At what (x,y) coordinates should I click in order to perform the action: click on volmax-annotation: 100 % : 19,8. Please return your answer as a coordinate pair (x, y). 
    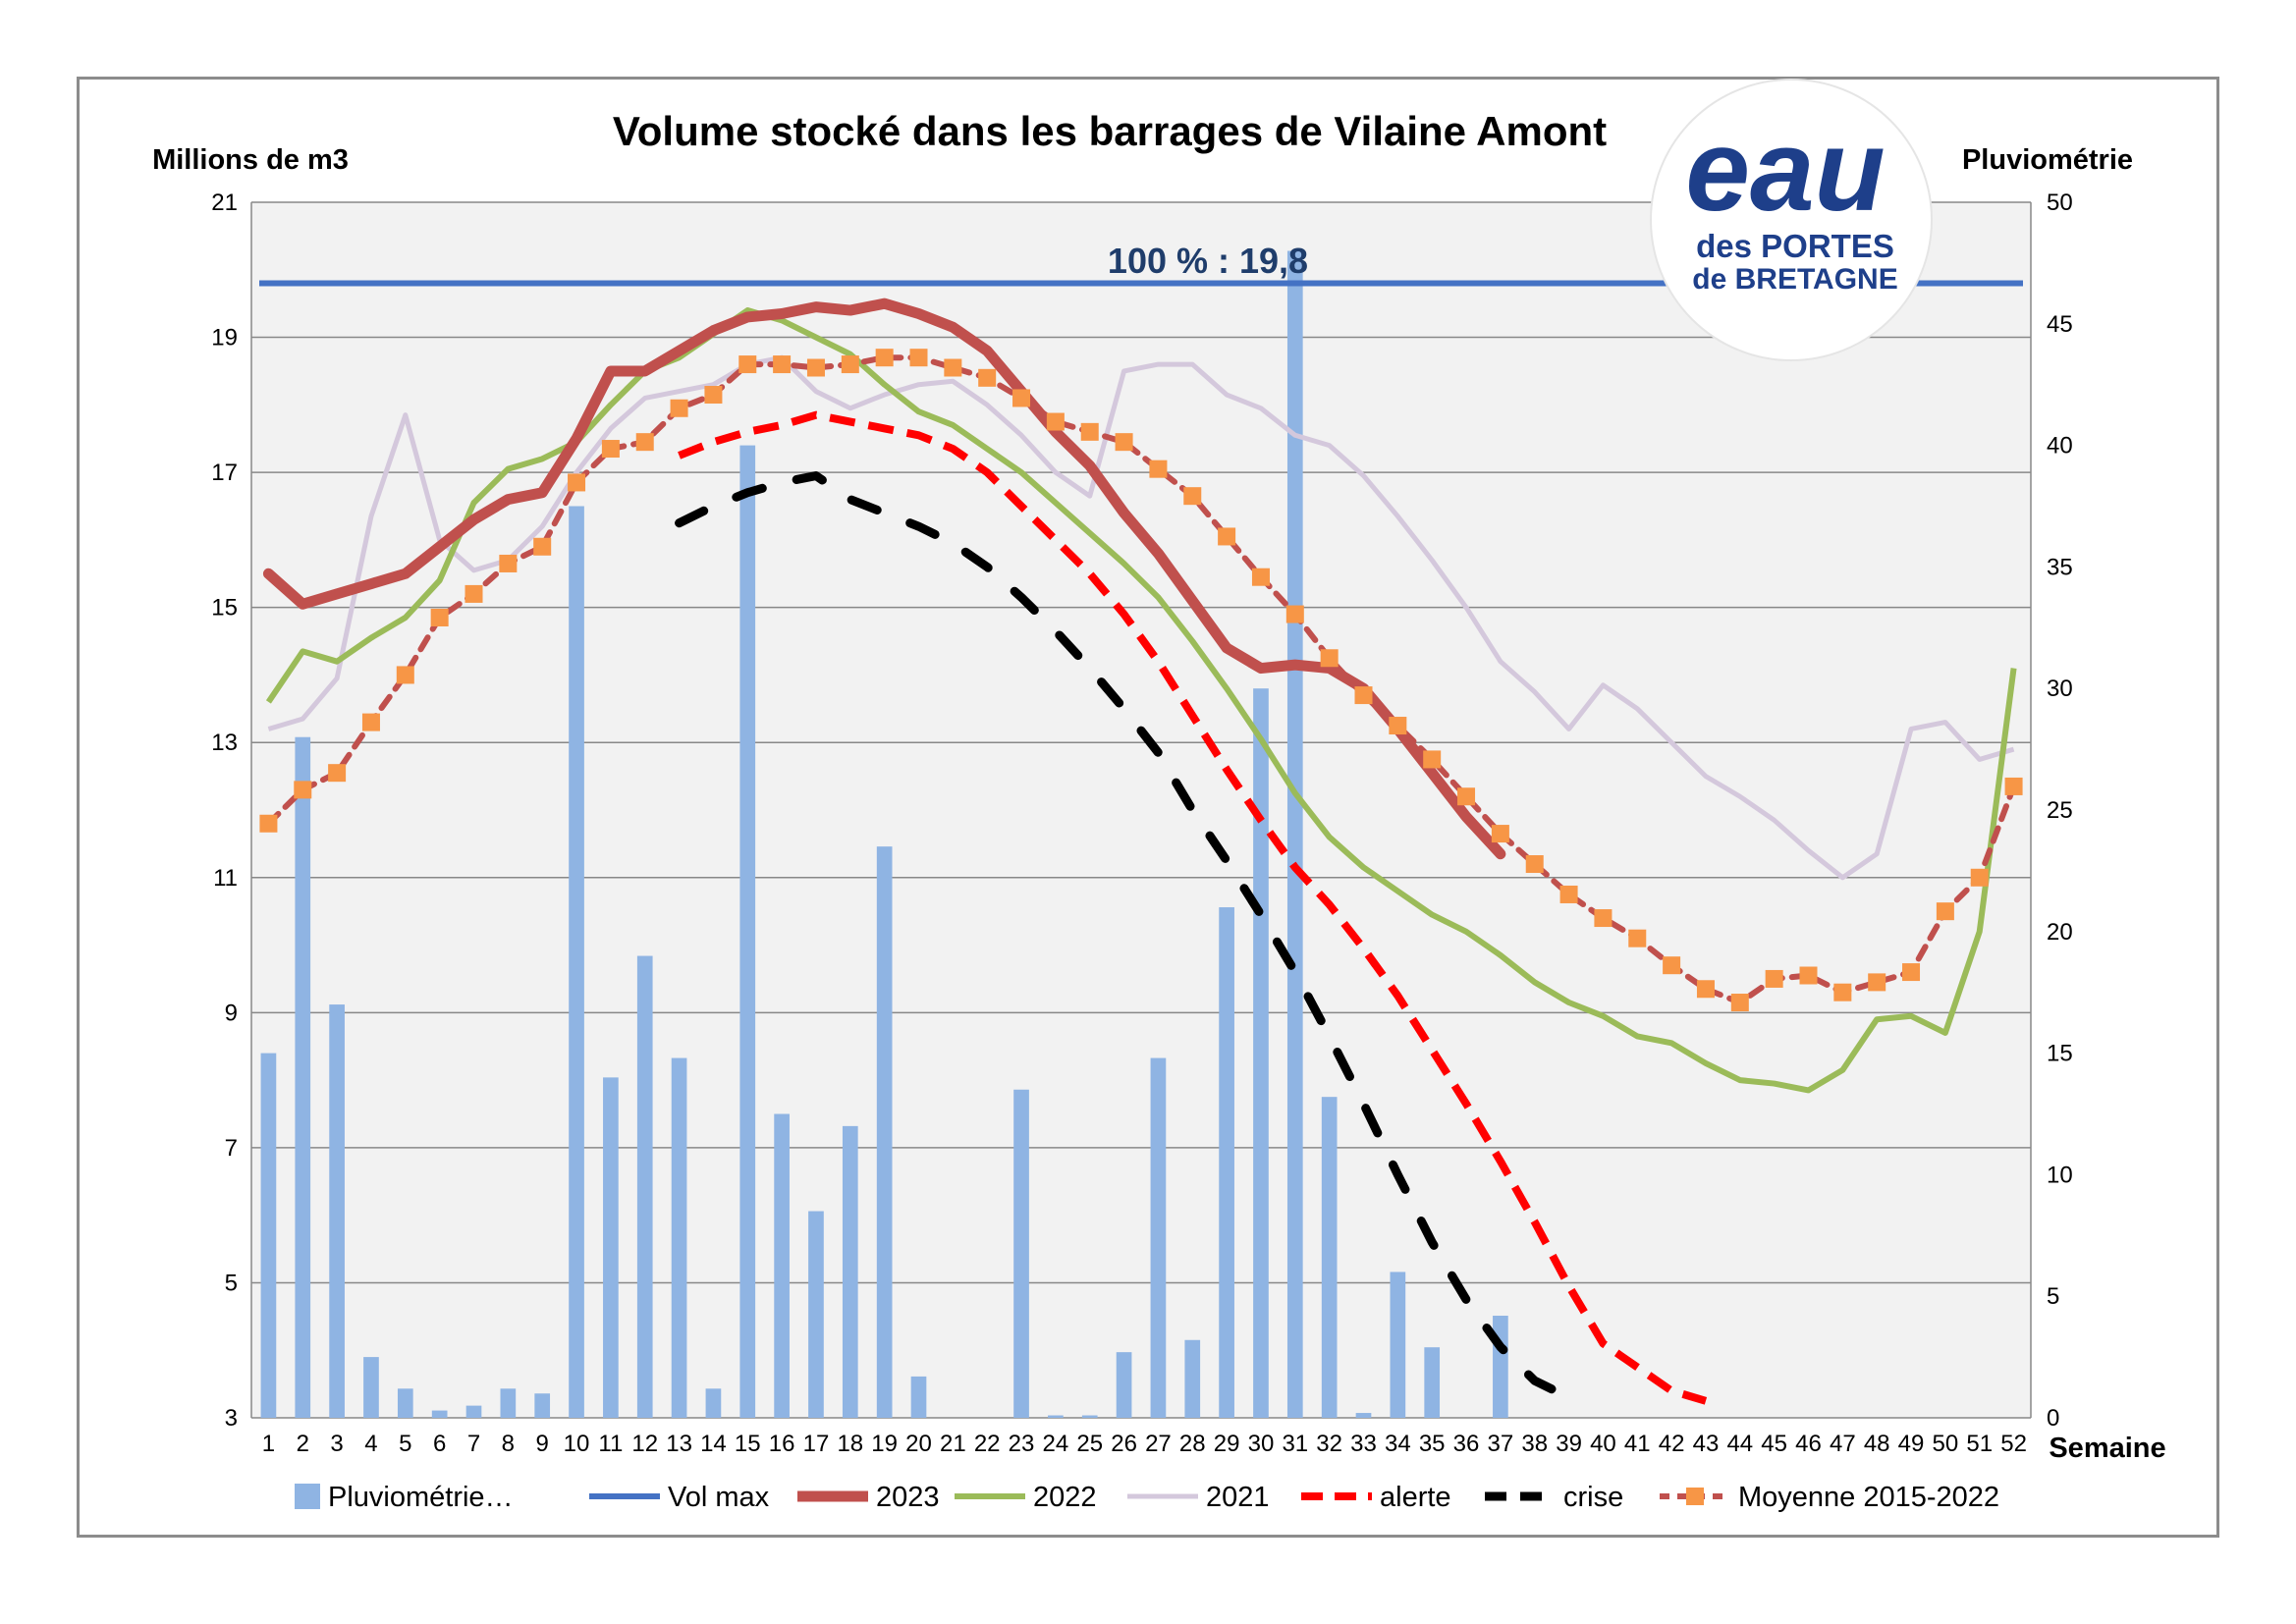
    Looking at the image, I should click on (1208, 261).